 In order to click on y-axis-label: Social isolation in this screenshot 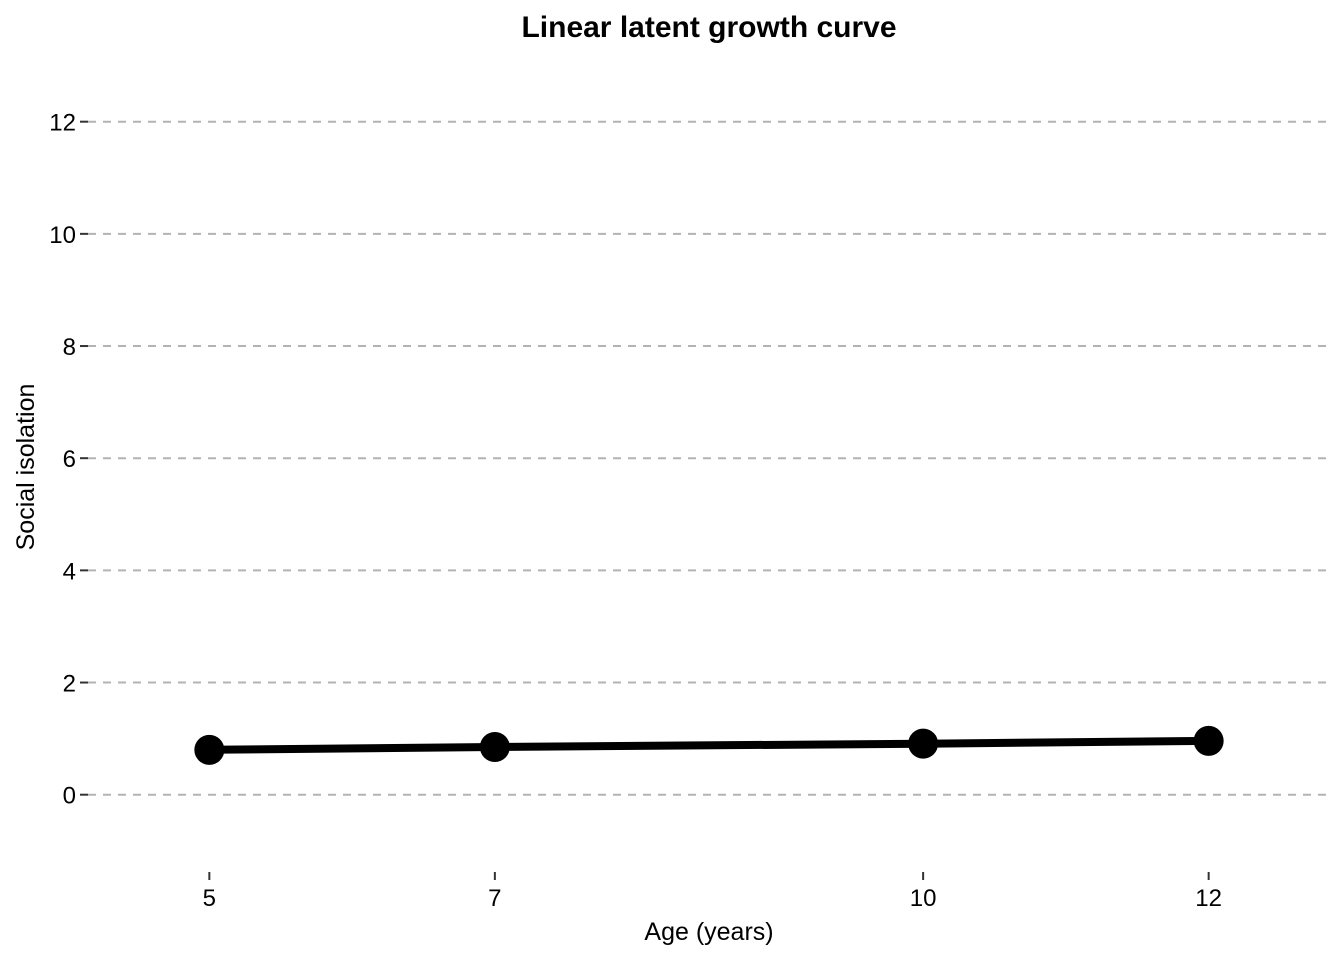, I will do `click(26, 467)`.